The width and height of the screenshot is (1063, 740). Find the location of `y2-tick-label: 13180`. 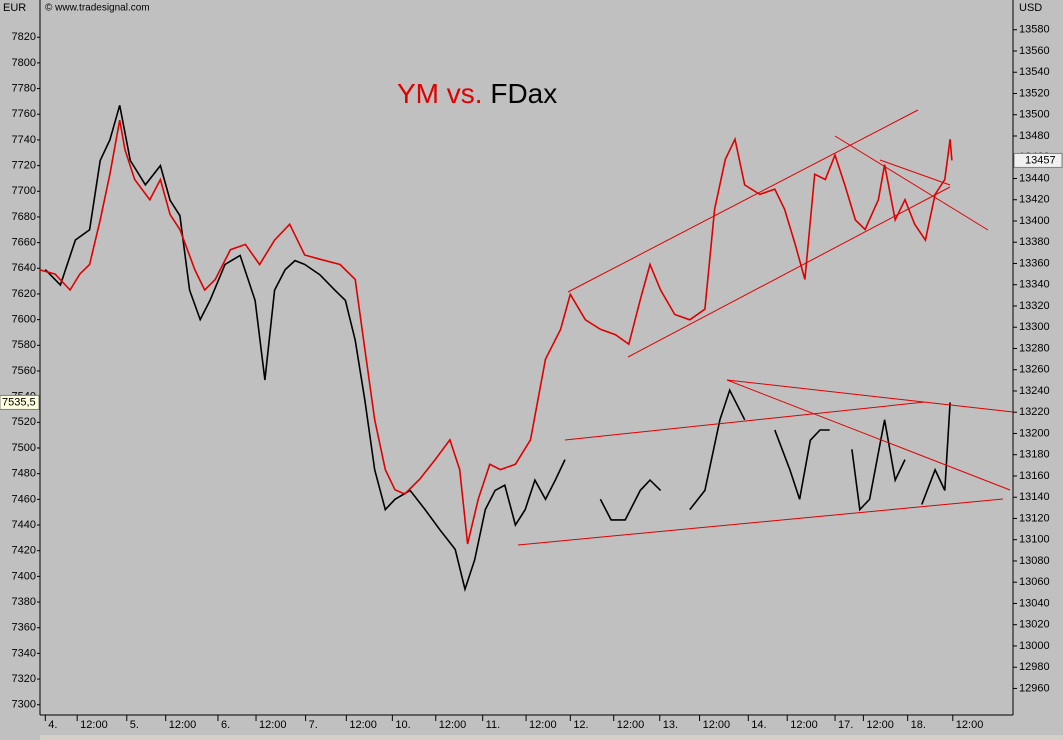

y2-tick-label: 13180 is located at coordinates (1034, 455).